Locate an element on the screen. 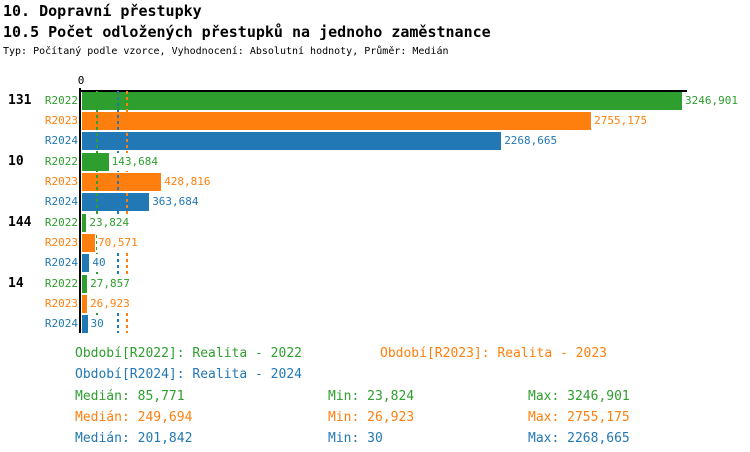  bar-value-label: 26,923 is located at coordinates (110, 304).